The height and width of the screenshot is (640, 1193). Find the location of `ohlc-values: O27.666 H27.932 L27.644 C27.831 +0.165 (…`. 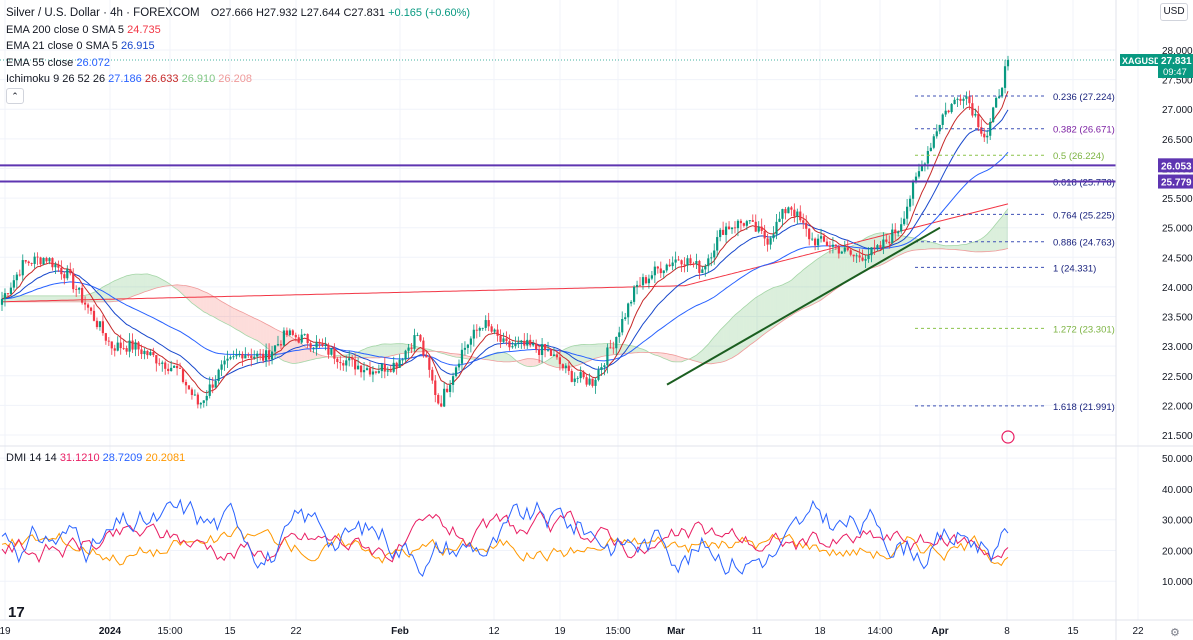

ohlc-values: O27.666 H27.932 L27.644 C27.831 +0.165 (… is located at coordinates (340, 13).